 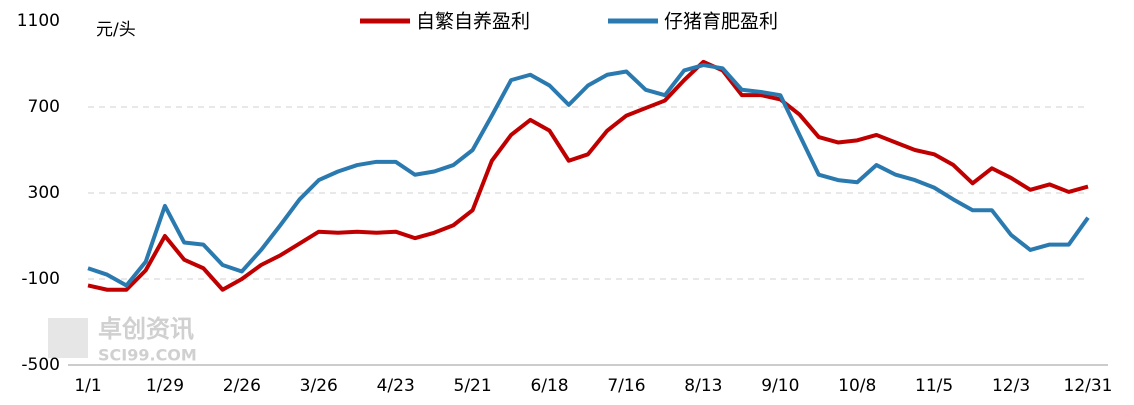 I want to click on y-tick-label: 300, so click(x=44, y=193).